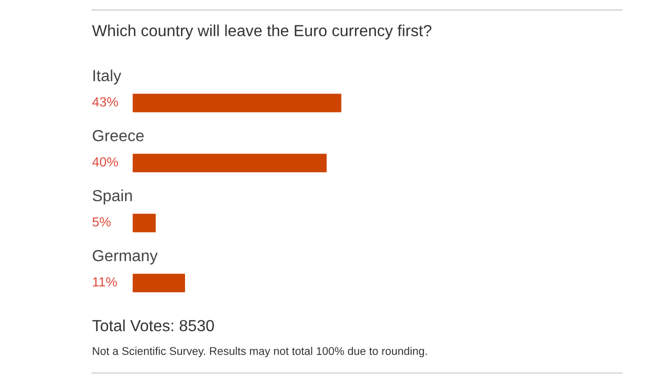  Describe the element at coordinates (118, 136) in the screenshot. I see `y-tick-label: Greece` at that location.